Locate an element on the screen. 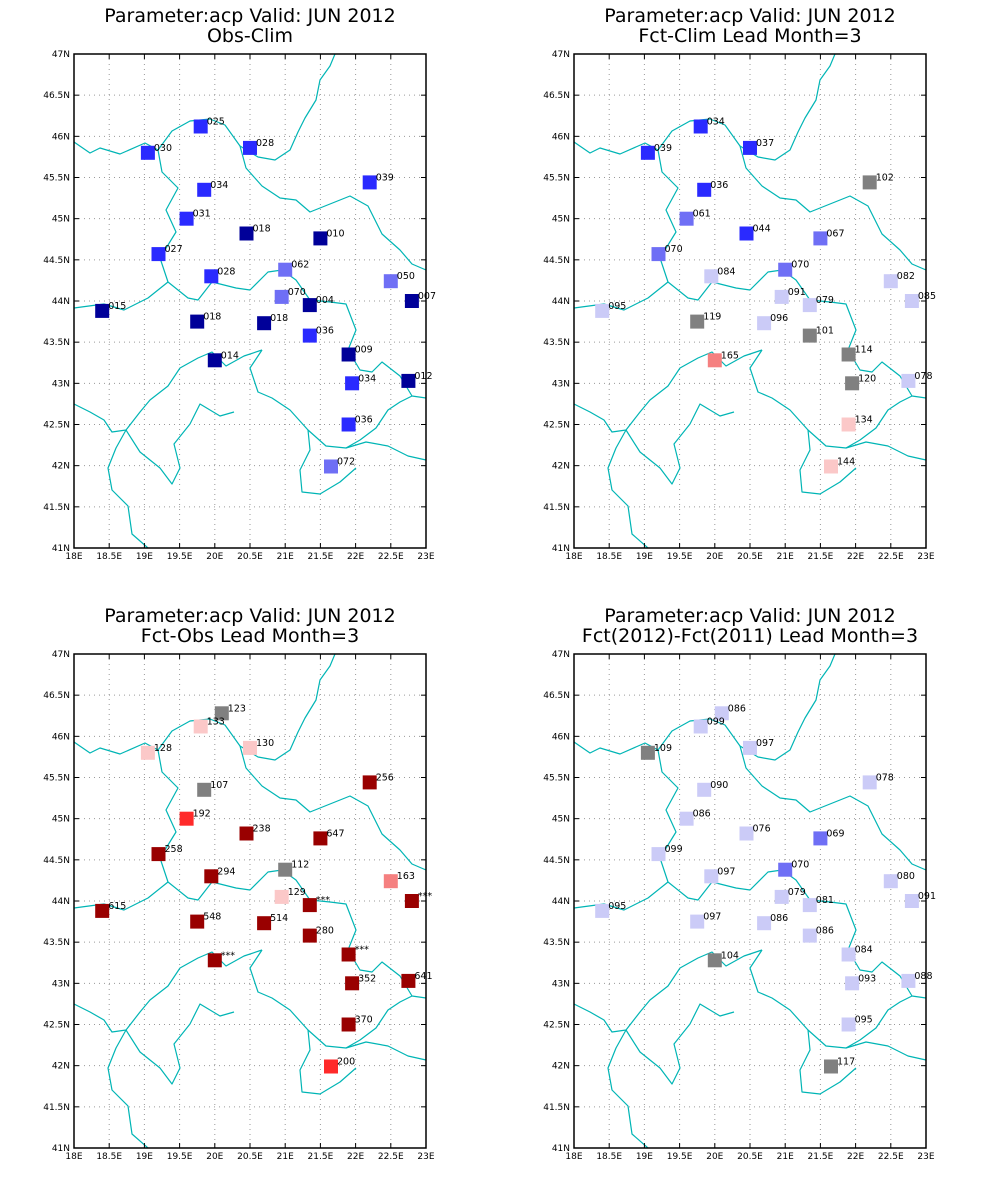  station-value-label: 079 is located at coordinates (825, 300).